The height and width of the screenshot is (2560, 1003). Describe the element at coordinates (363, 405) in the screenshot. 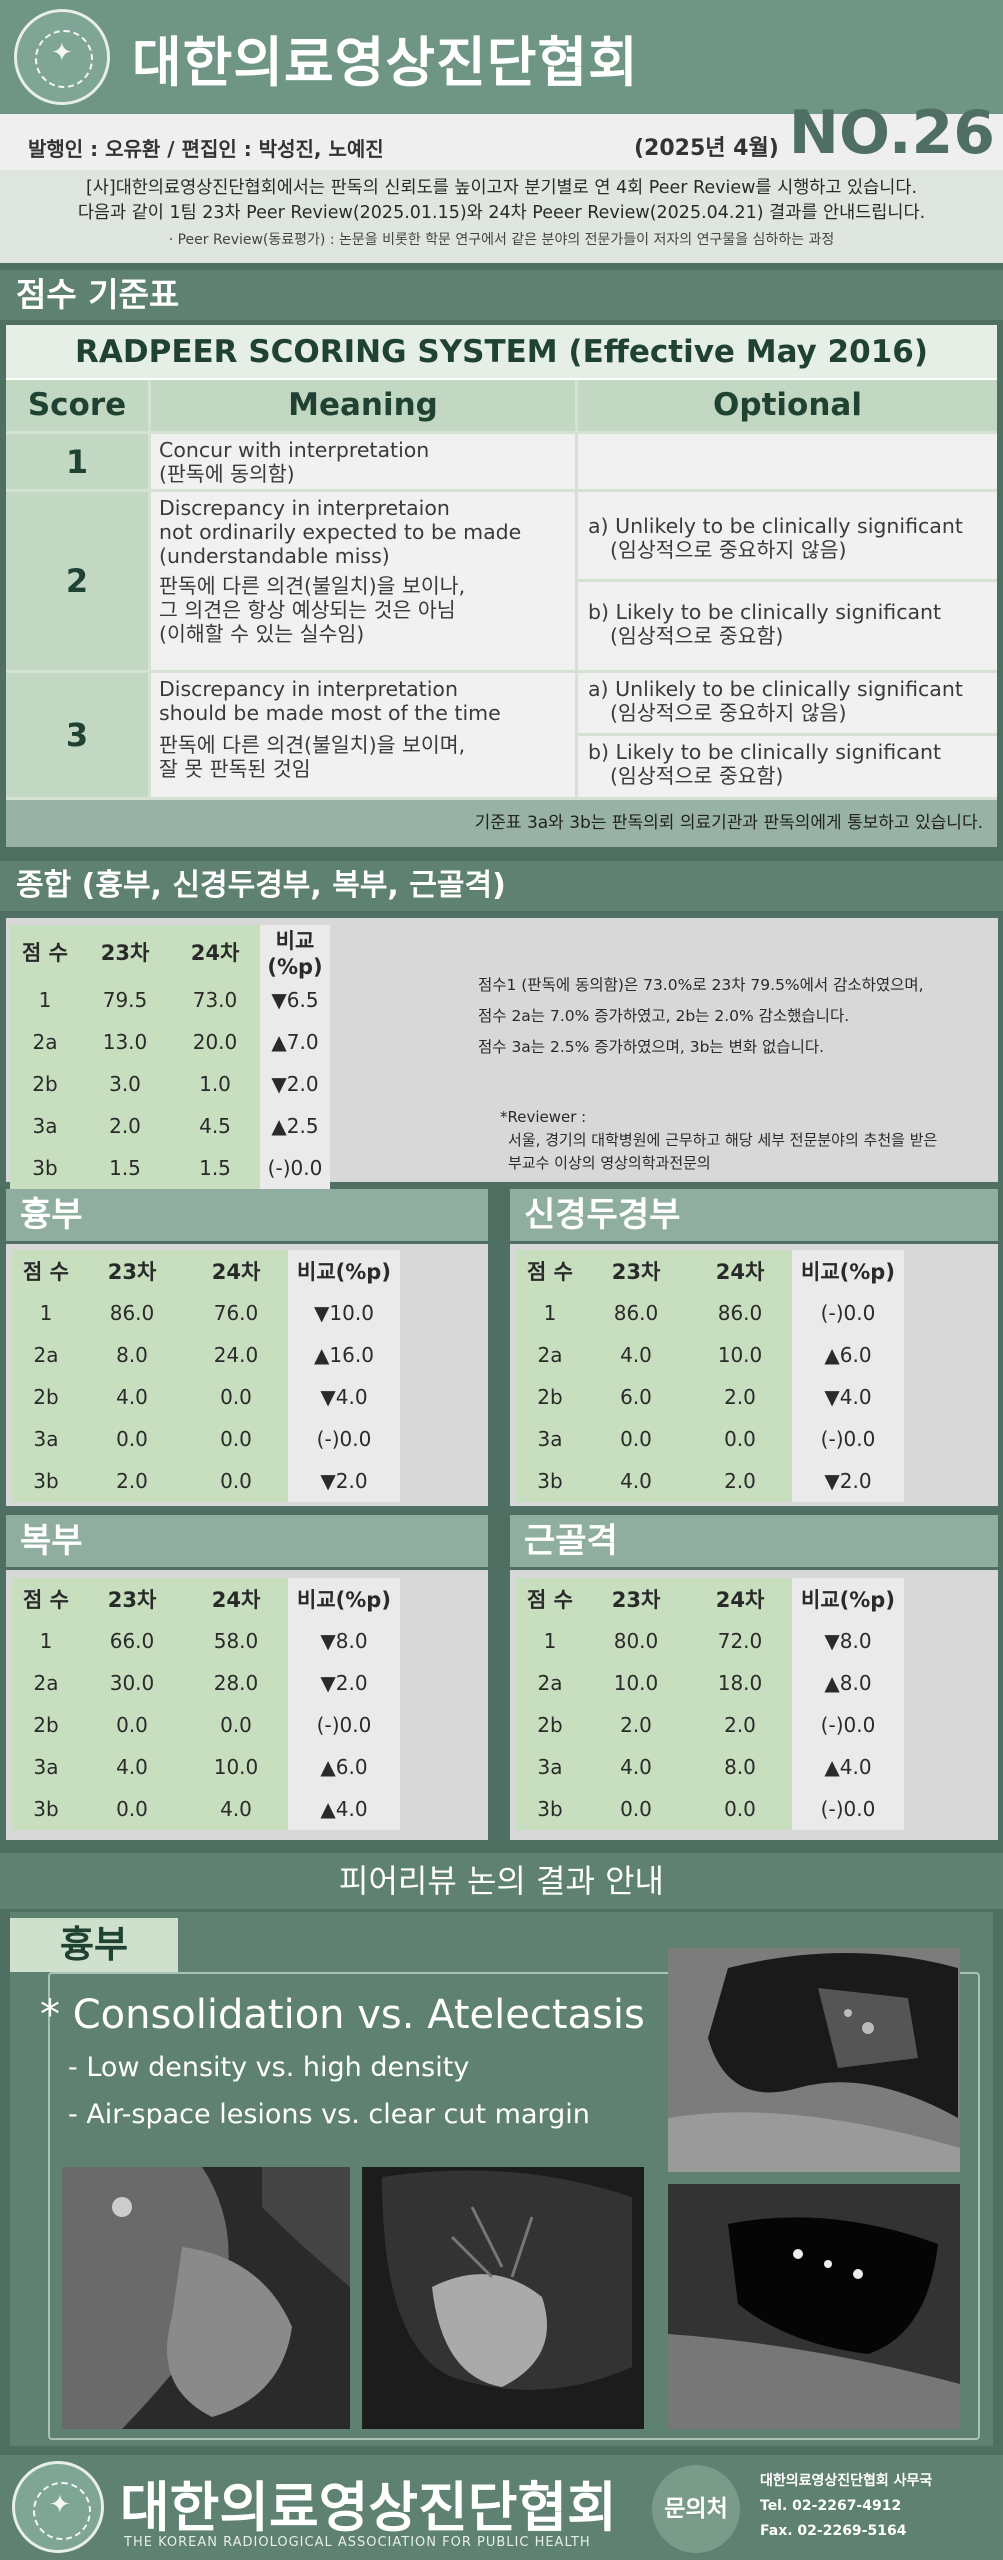

I see `radpeer-header-meaning: Meaning` at that location.